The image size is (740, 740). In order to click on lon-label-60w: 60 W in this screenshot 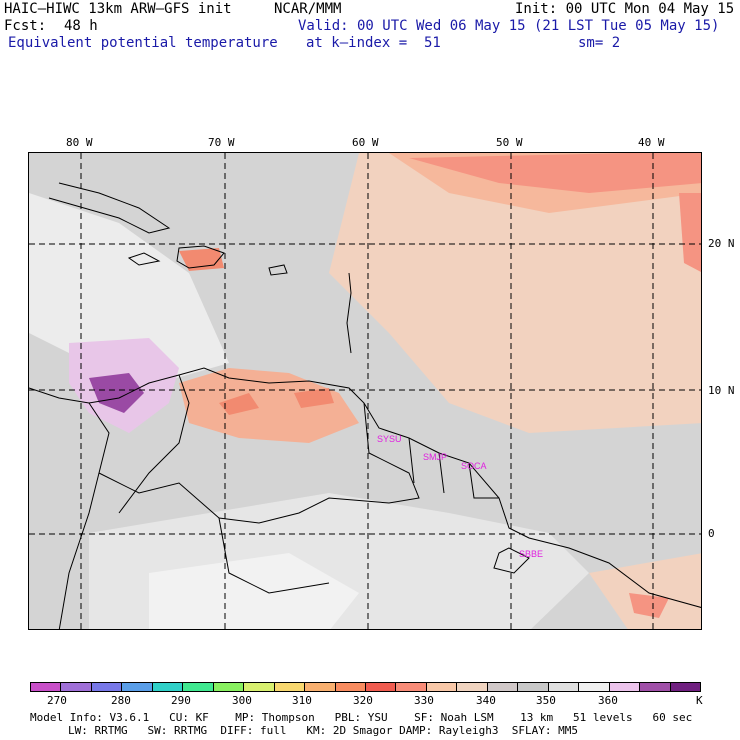, I will do `click(365, 142)`.